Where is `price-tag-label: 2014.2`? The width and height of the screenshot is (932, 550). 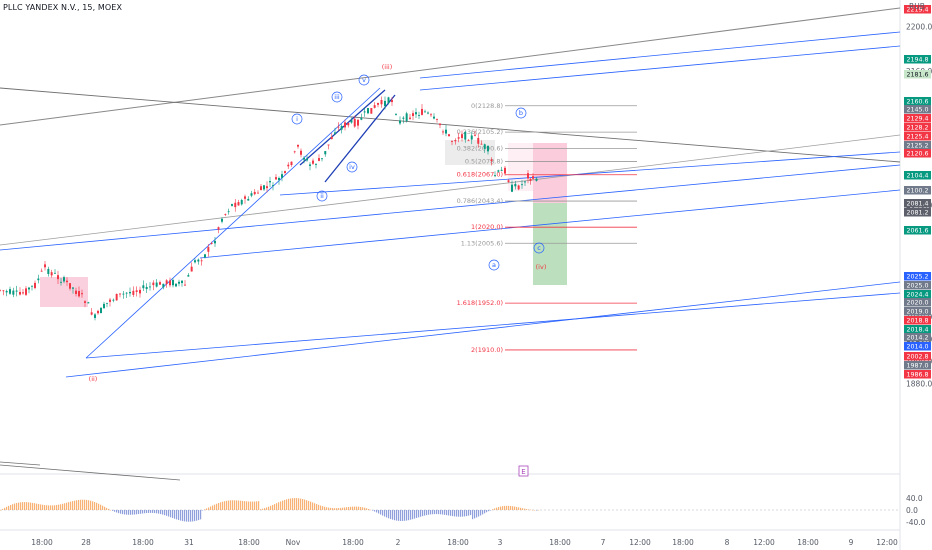 price-tag-label: 2014.2 is located at coordinates (917, 338).